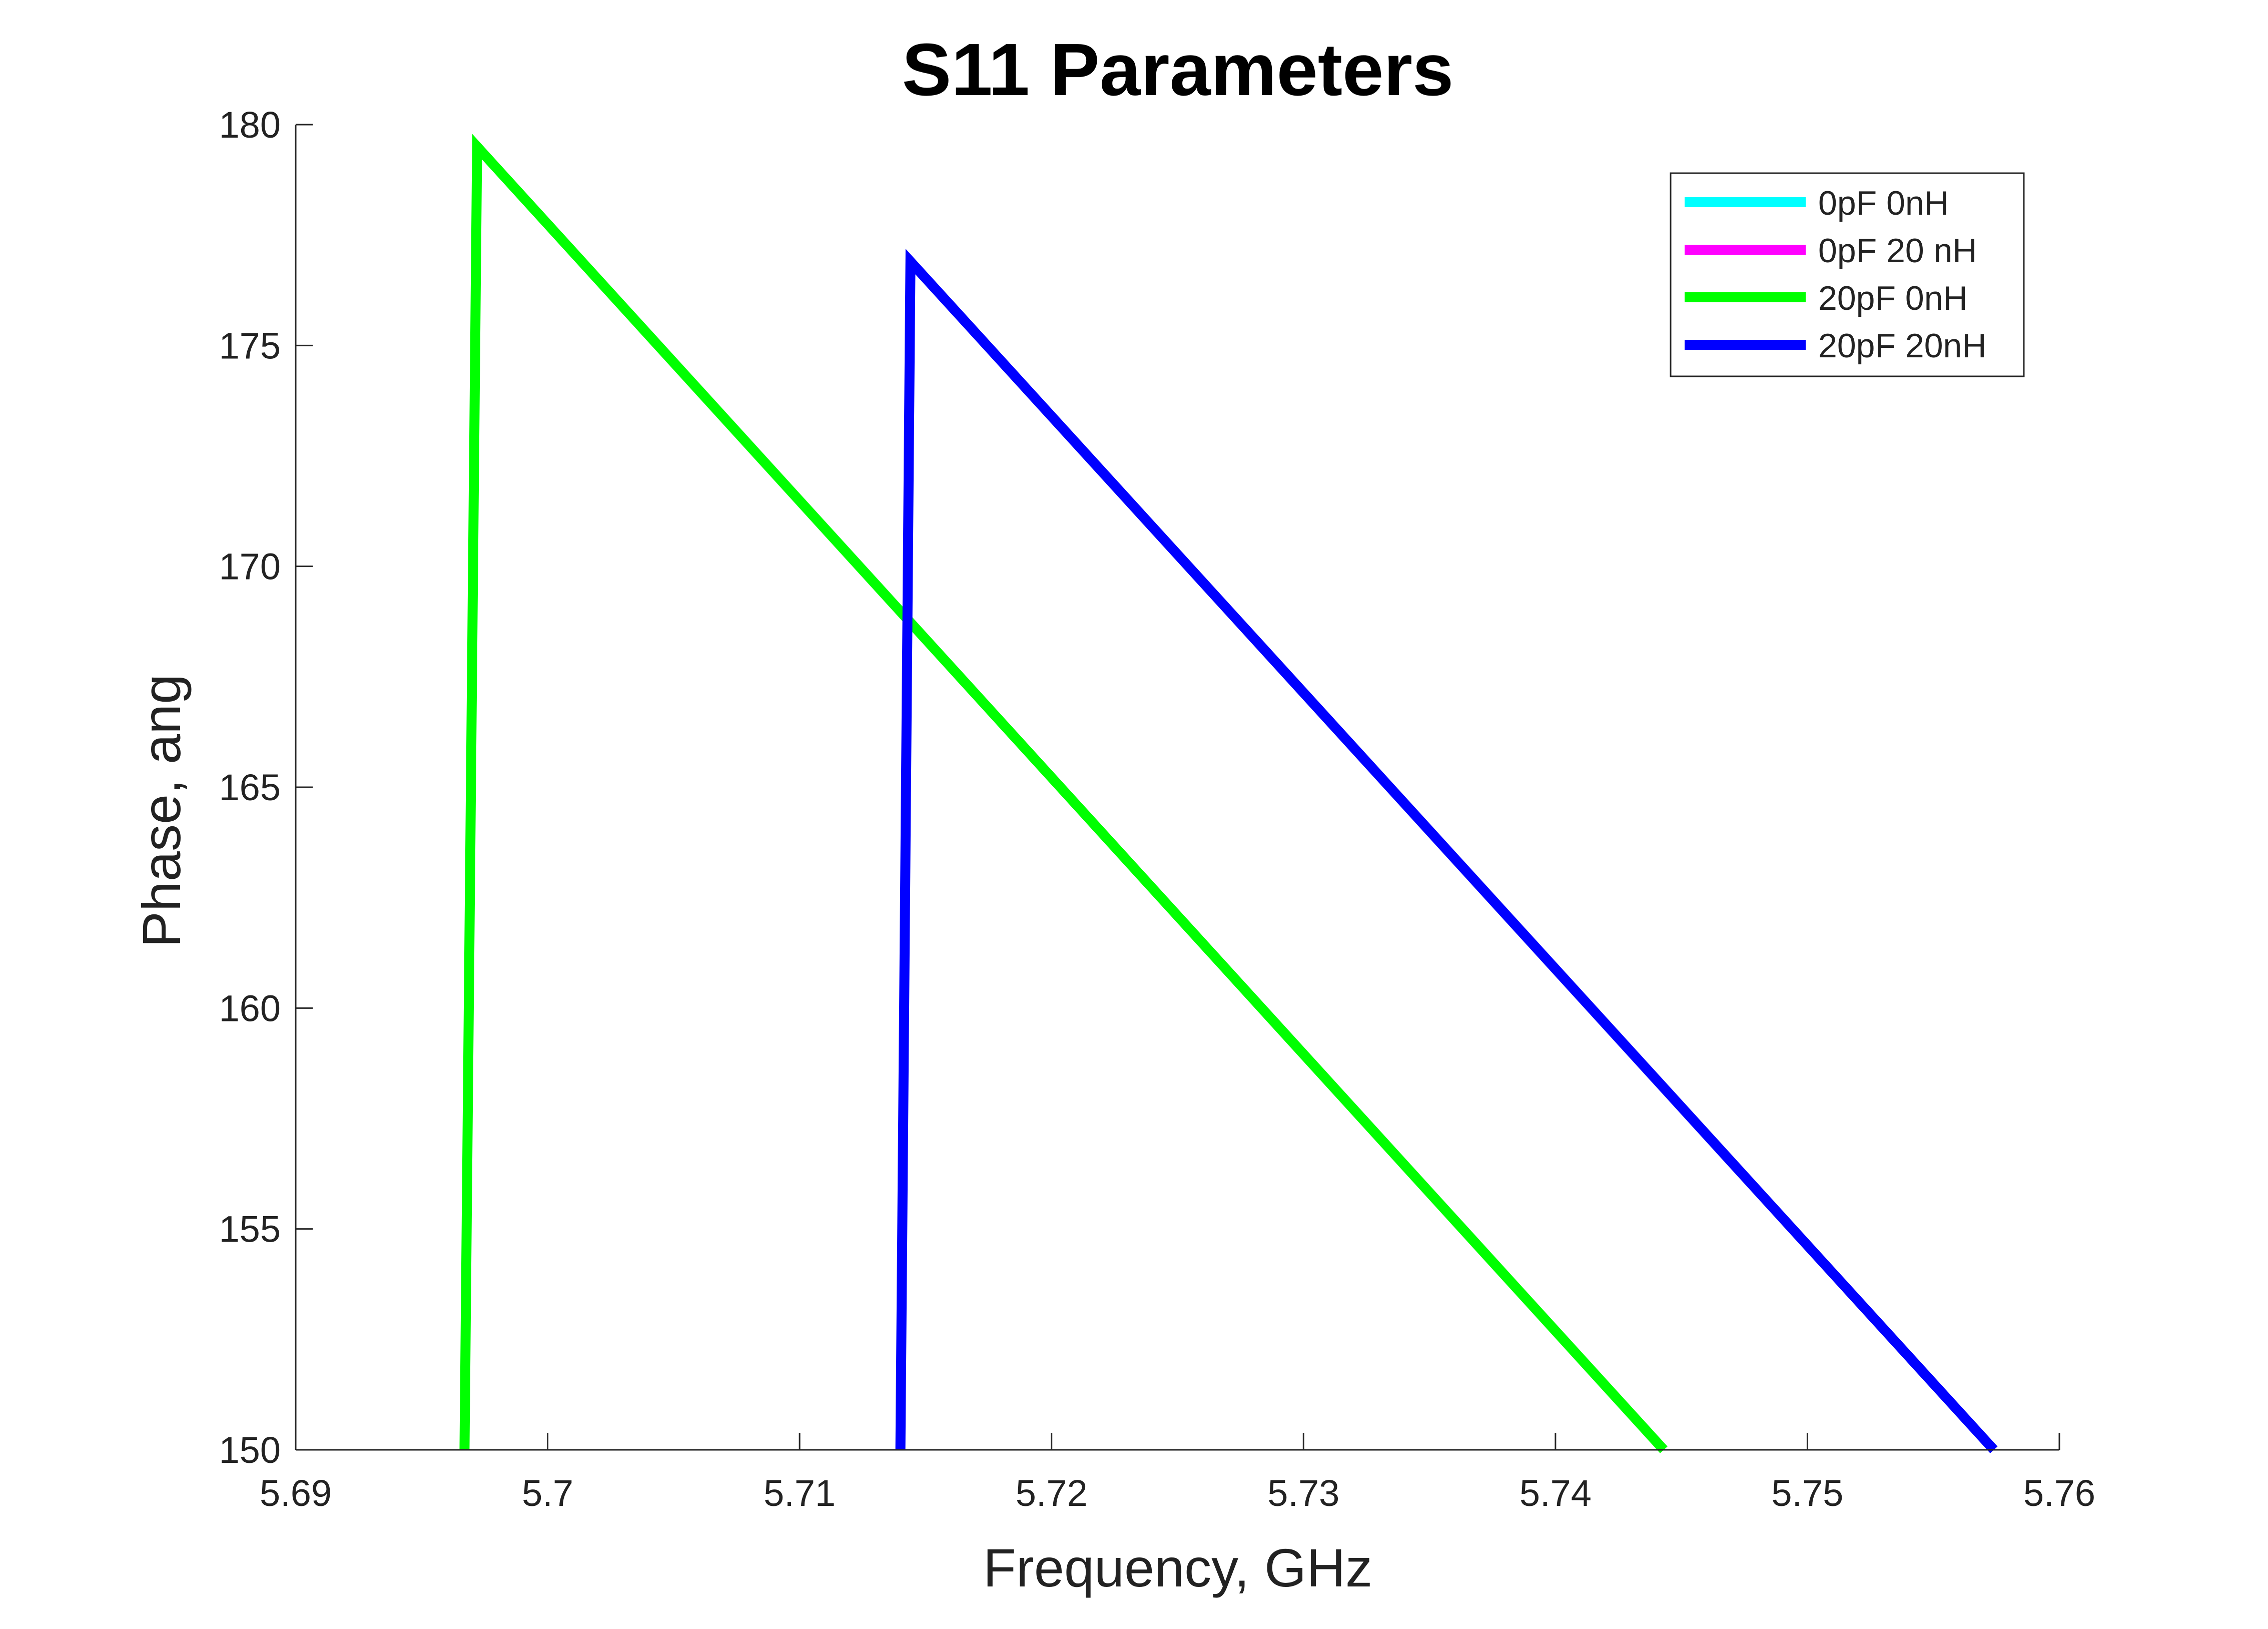 Image resolution: width=2268 pixels, height=1629 pixels. I want to click on legend-label-1: 0pF 20 nH, so click(1897, 251).